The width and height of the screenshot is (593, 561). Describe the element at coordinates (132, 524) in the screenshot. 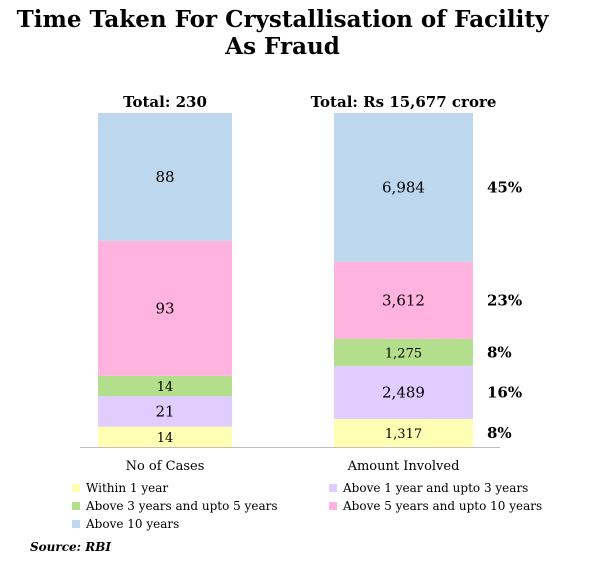

I see `legend-label: Above 10 years` at that location.